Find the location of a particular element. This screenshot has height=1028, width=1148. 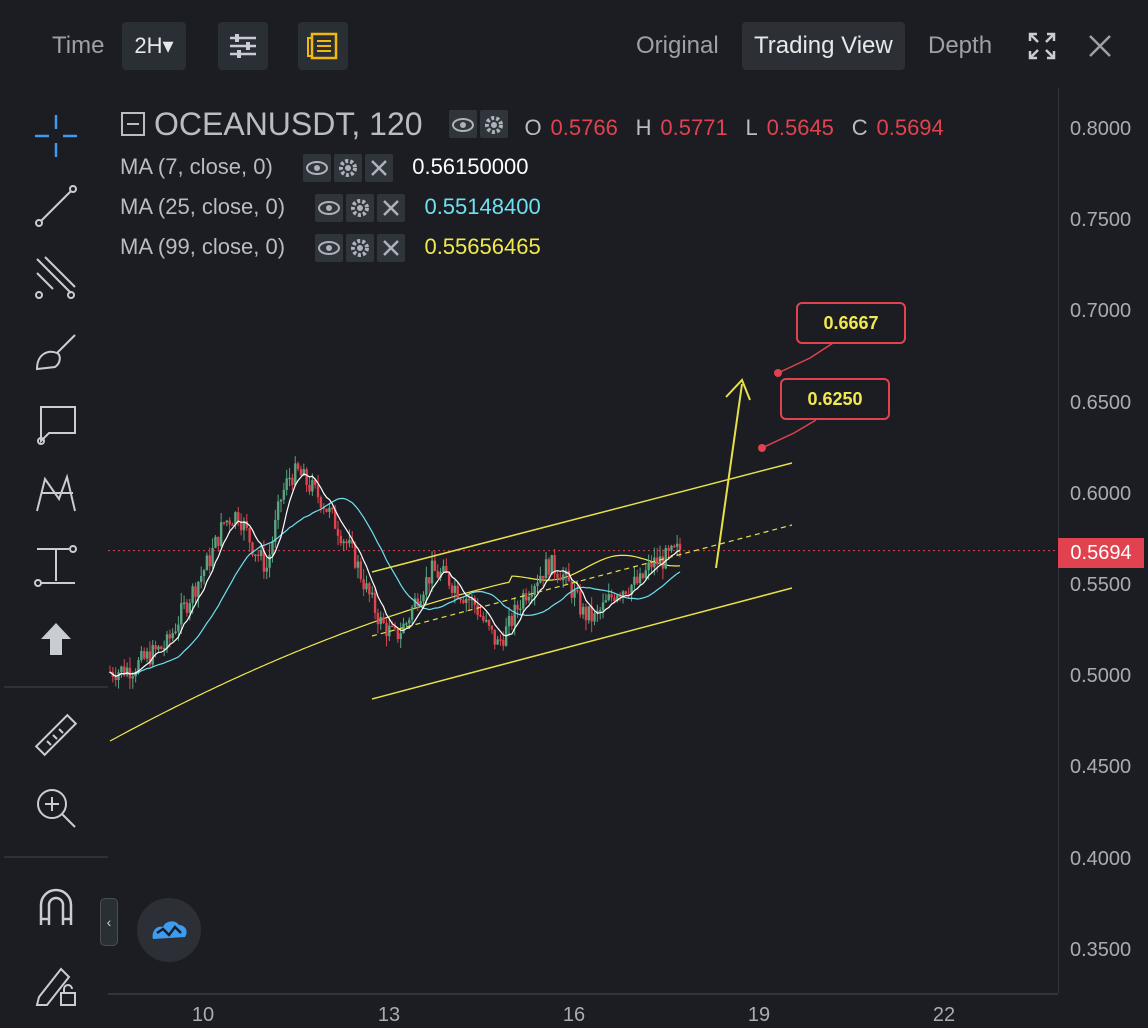

tradingview-logo-icon is located at coordinates (169, 930).